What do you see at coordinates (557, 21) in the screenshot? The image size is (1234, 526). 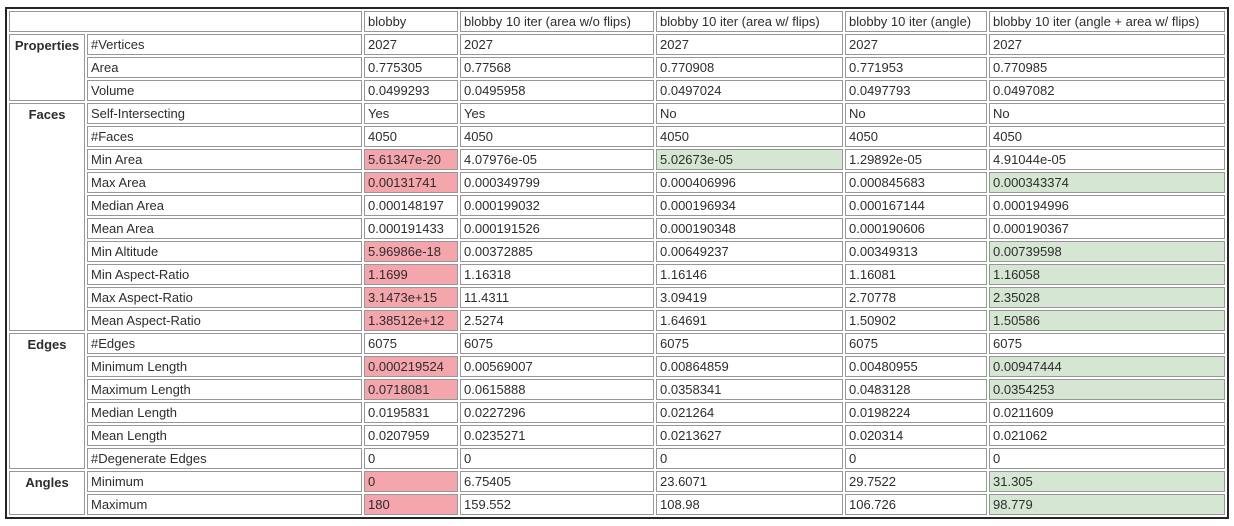 I see `column-header: blobby 10 iter (area w/o flips)` at bounding box center [557, 21].